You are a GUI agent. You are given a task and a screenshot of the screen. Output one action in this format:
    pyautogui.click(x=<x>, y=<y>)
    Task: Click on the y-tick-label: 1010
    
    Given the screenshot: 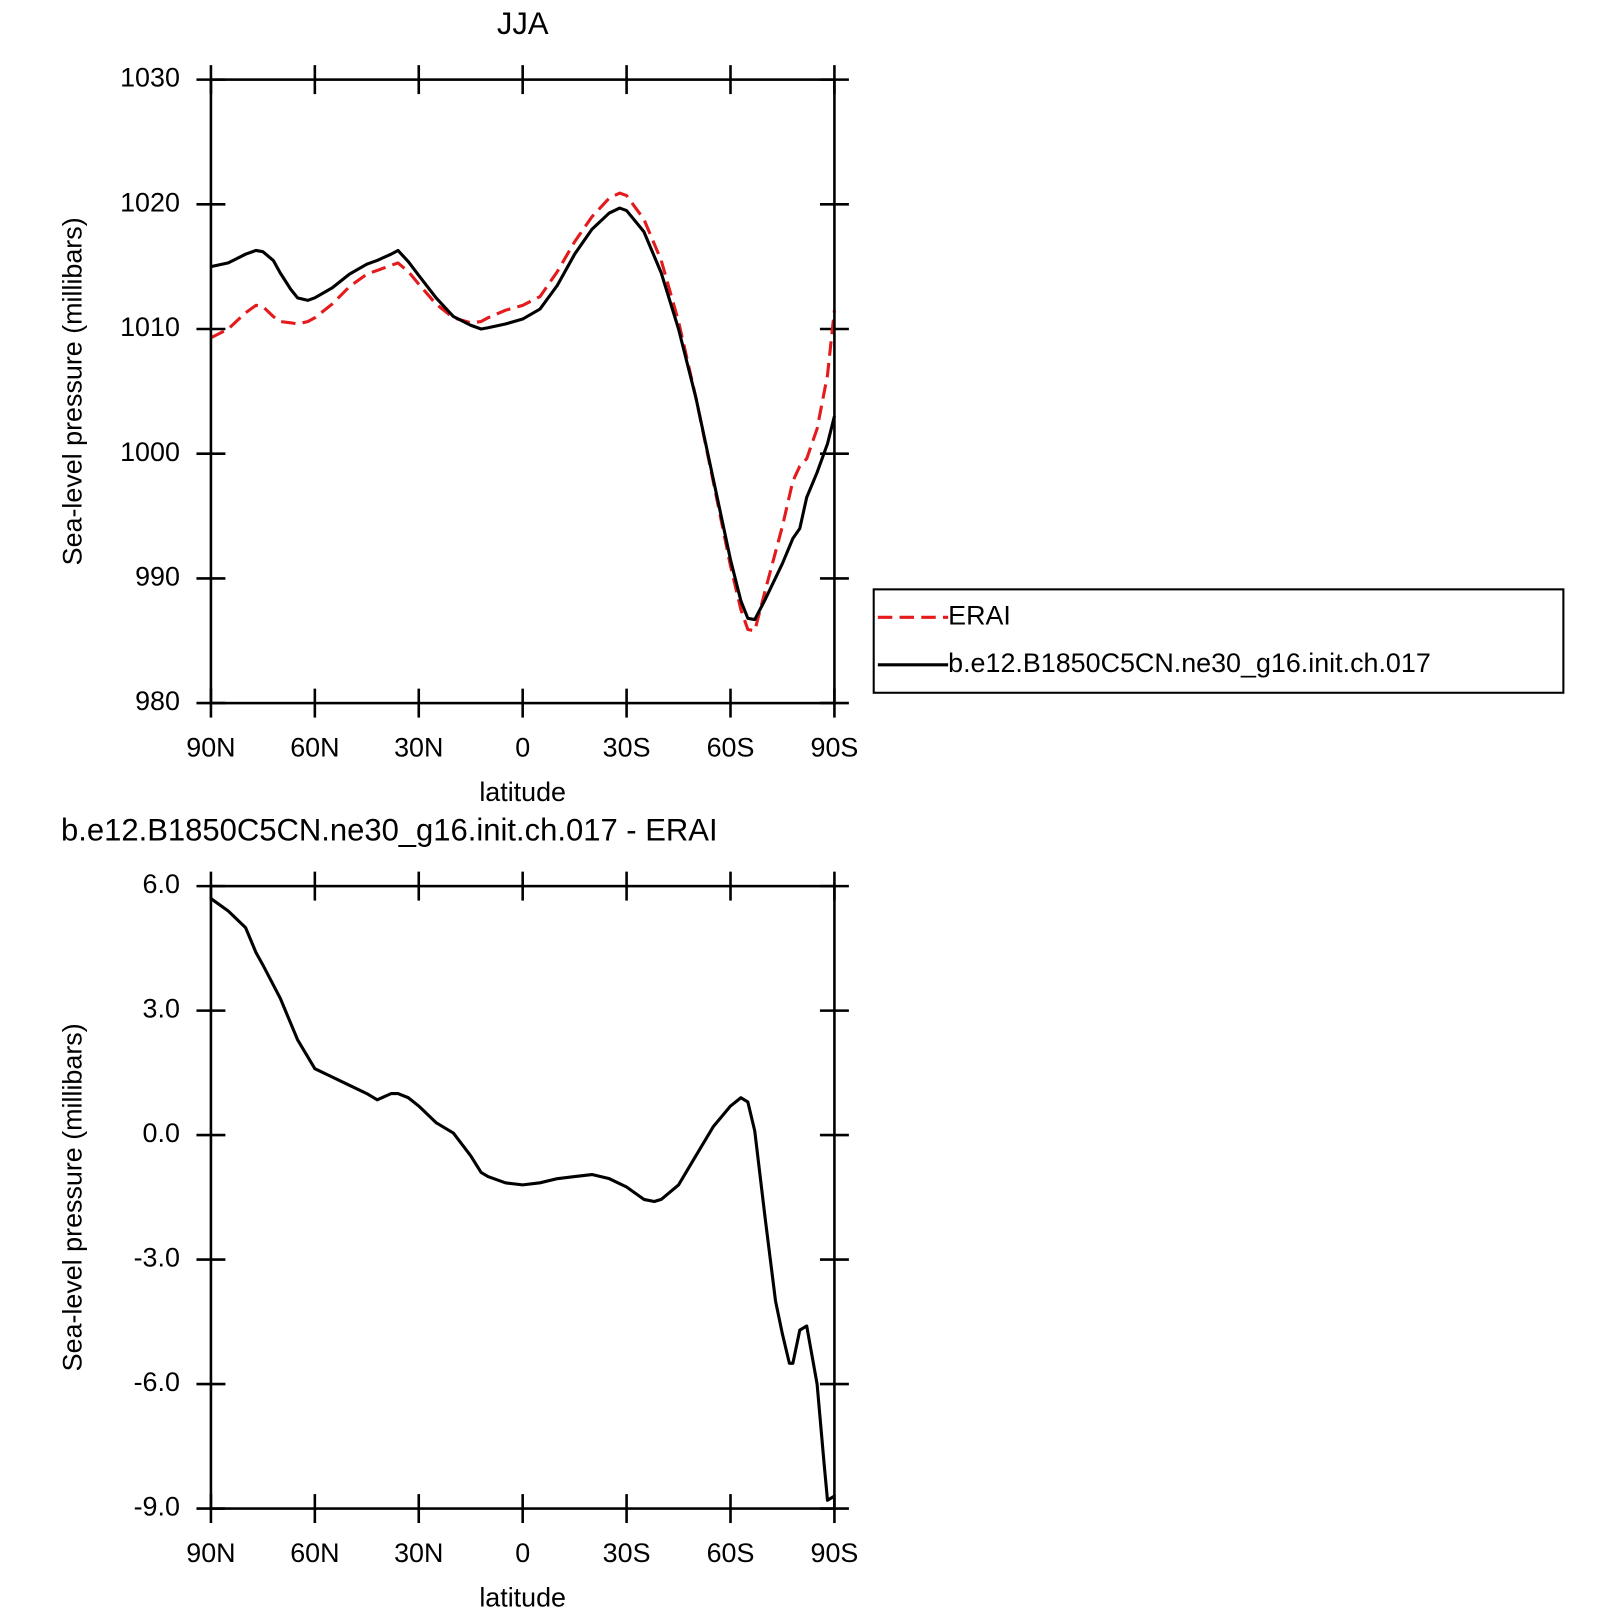 What is the action you would take?
    pyautogui.click(x=150, y=327)
    